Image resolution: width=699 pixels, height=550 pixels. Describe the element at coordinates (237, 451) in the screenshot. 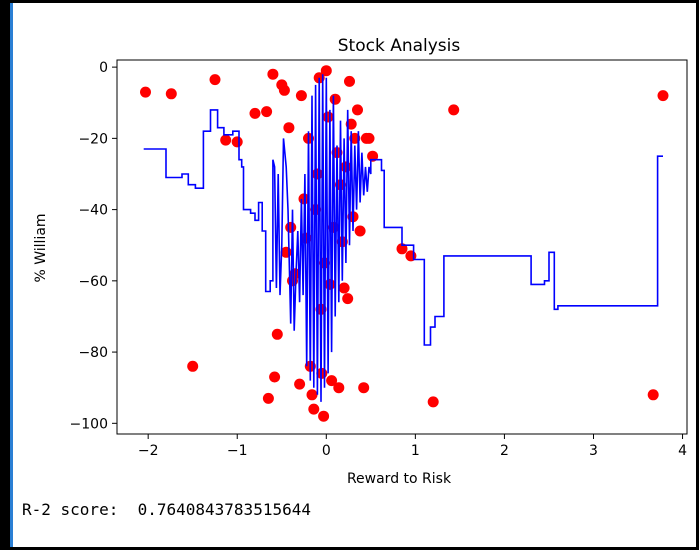

I see `x-tick-label: −1` at that location.